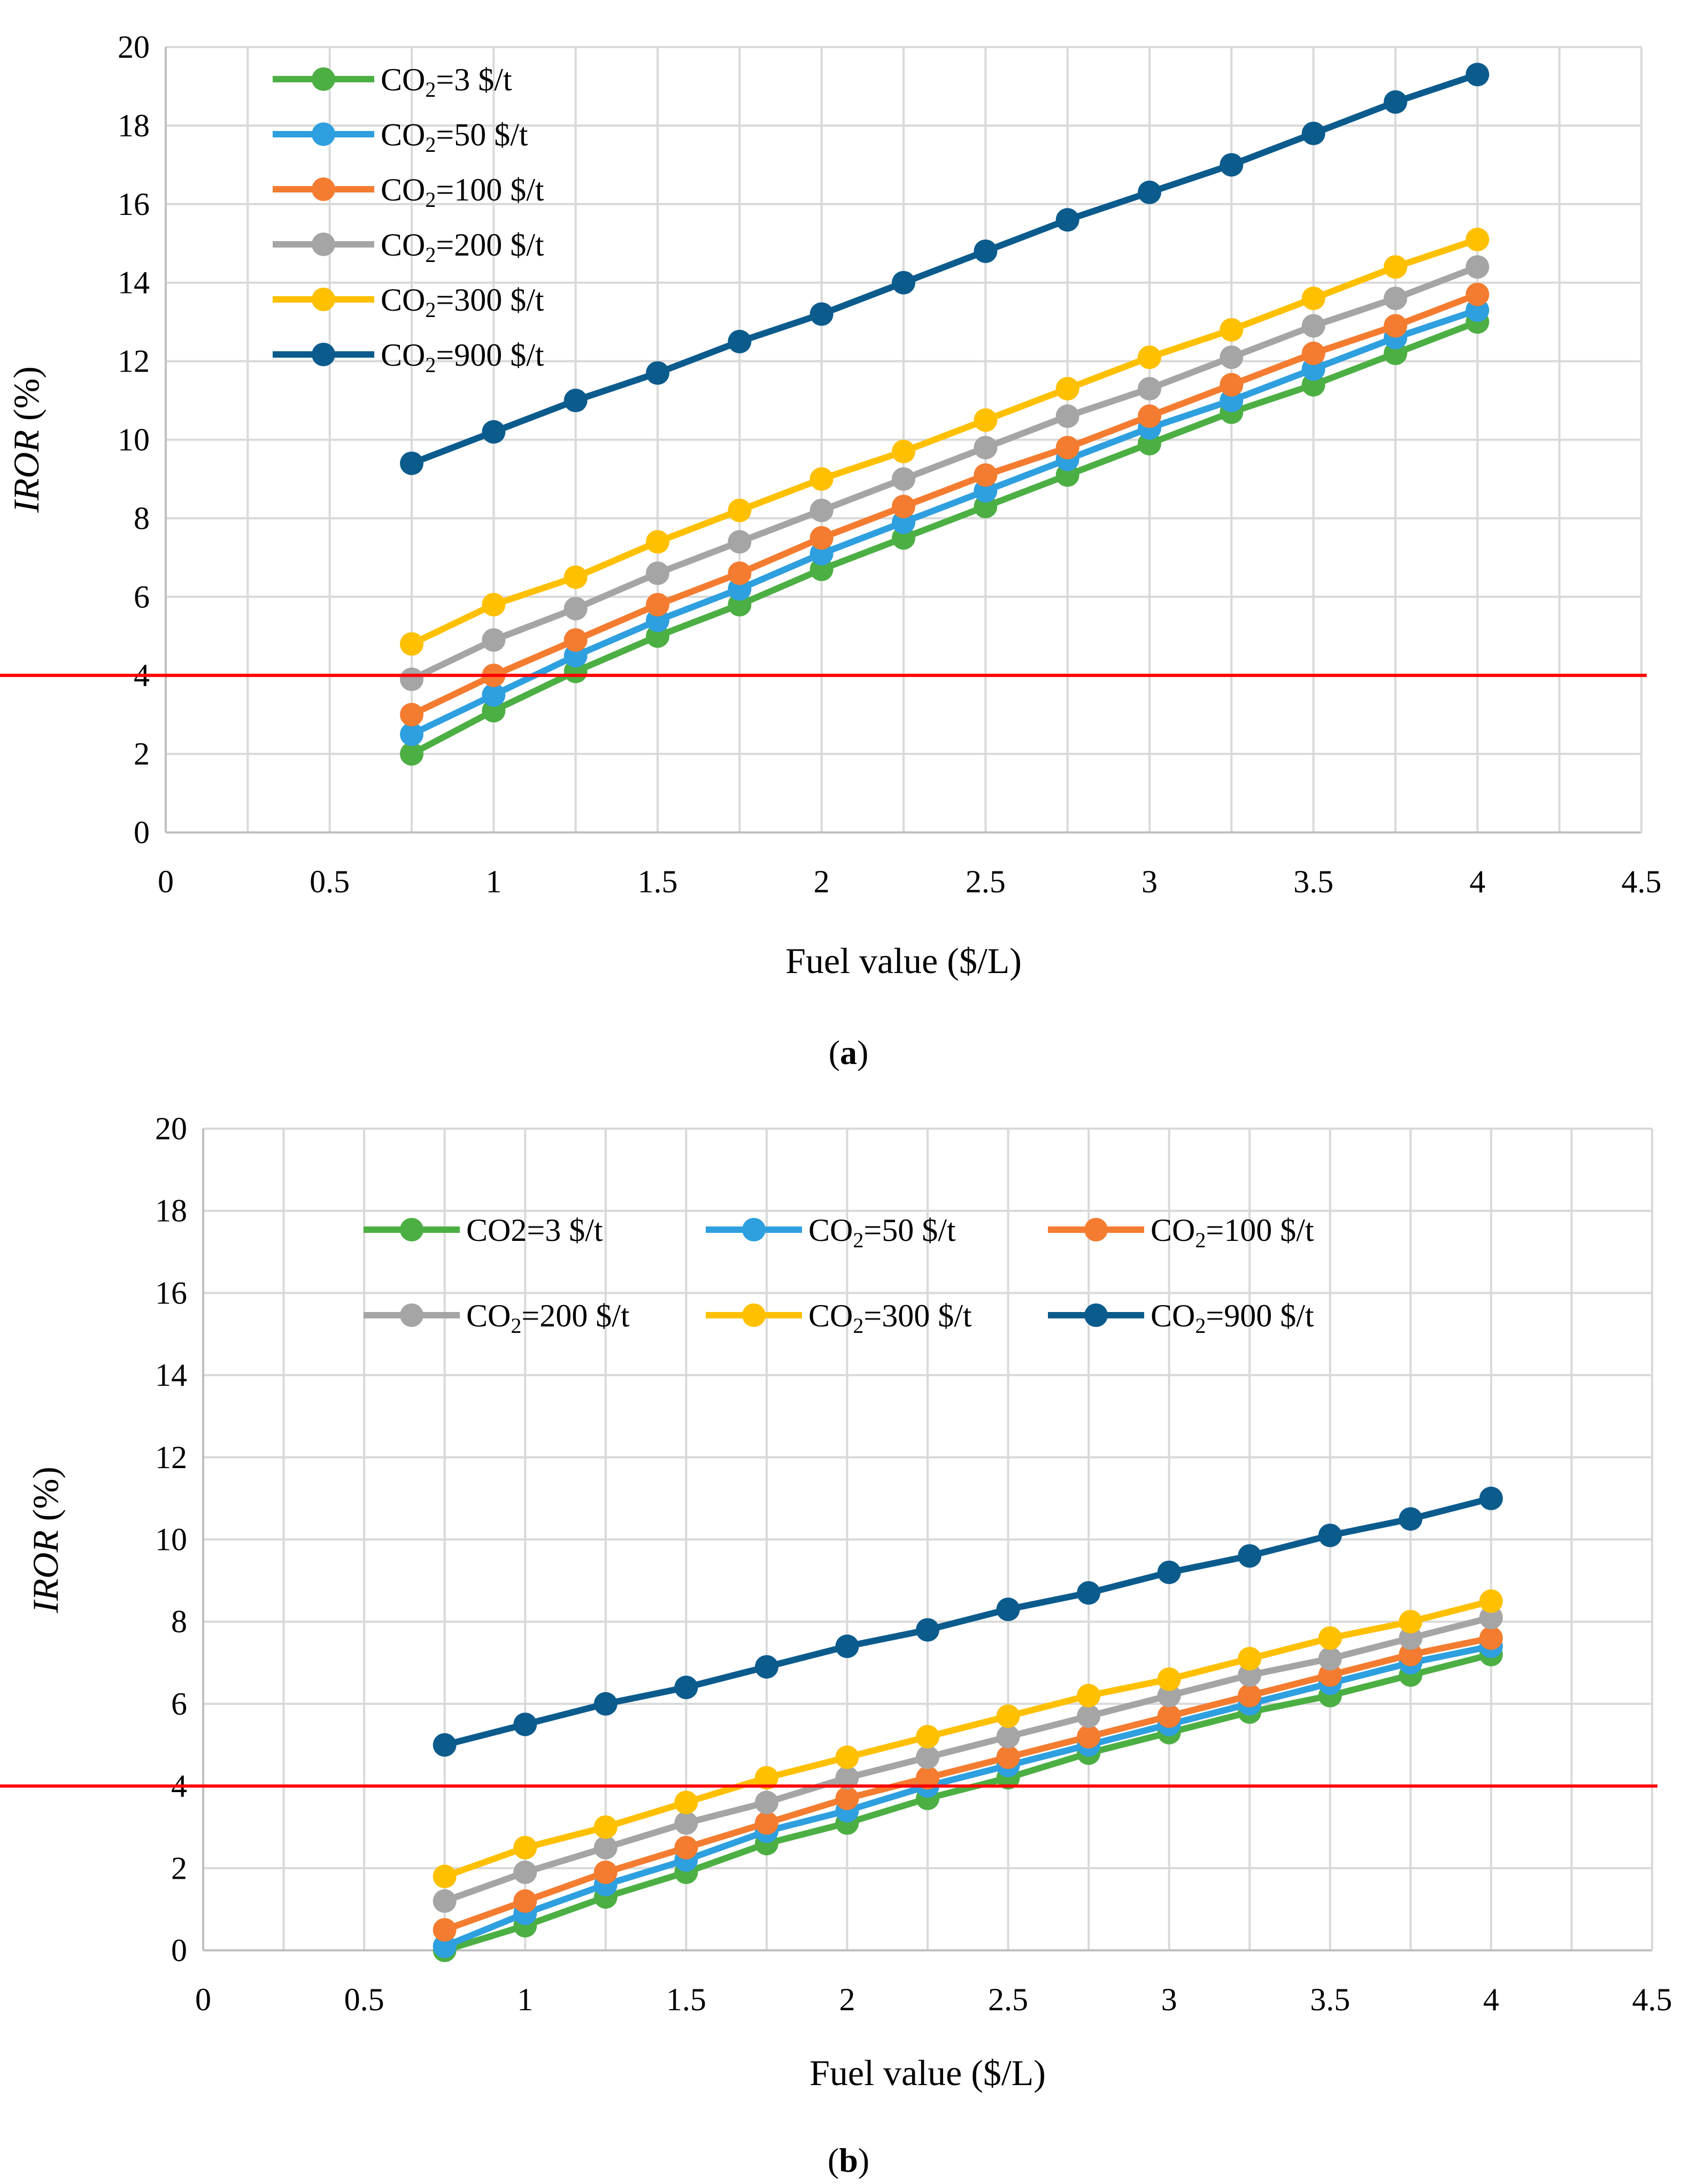  I want to click on y-tick-label: 10, so click(171, 1539).